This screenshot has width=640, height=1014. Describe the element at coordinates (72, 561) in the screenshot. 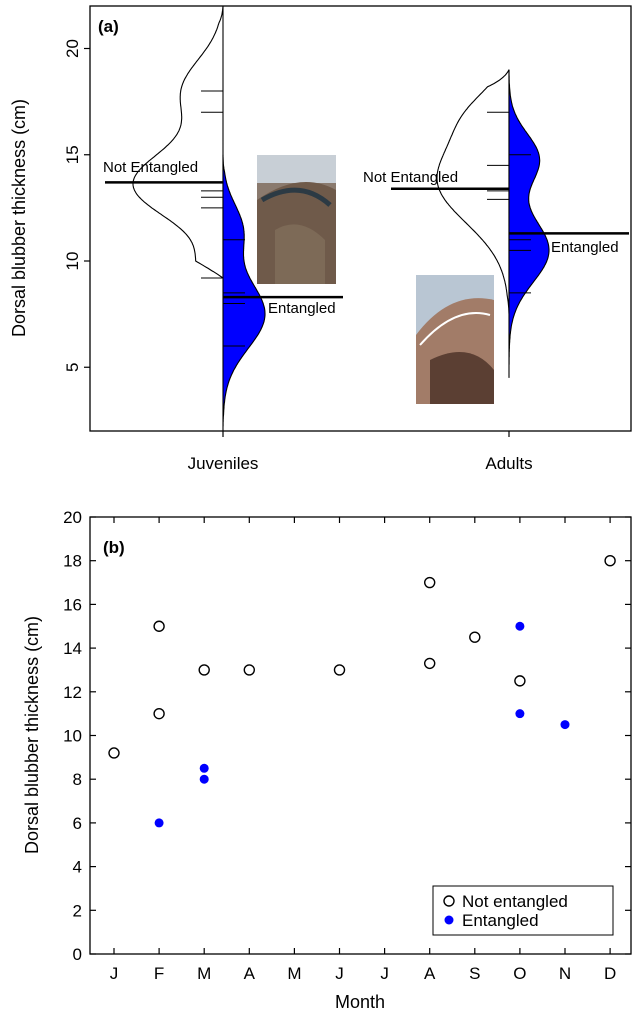

I see `y-tick-label: 18` at that location.